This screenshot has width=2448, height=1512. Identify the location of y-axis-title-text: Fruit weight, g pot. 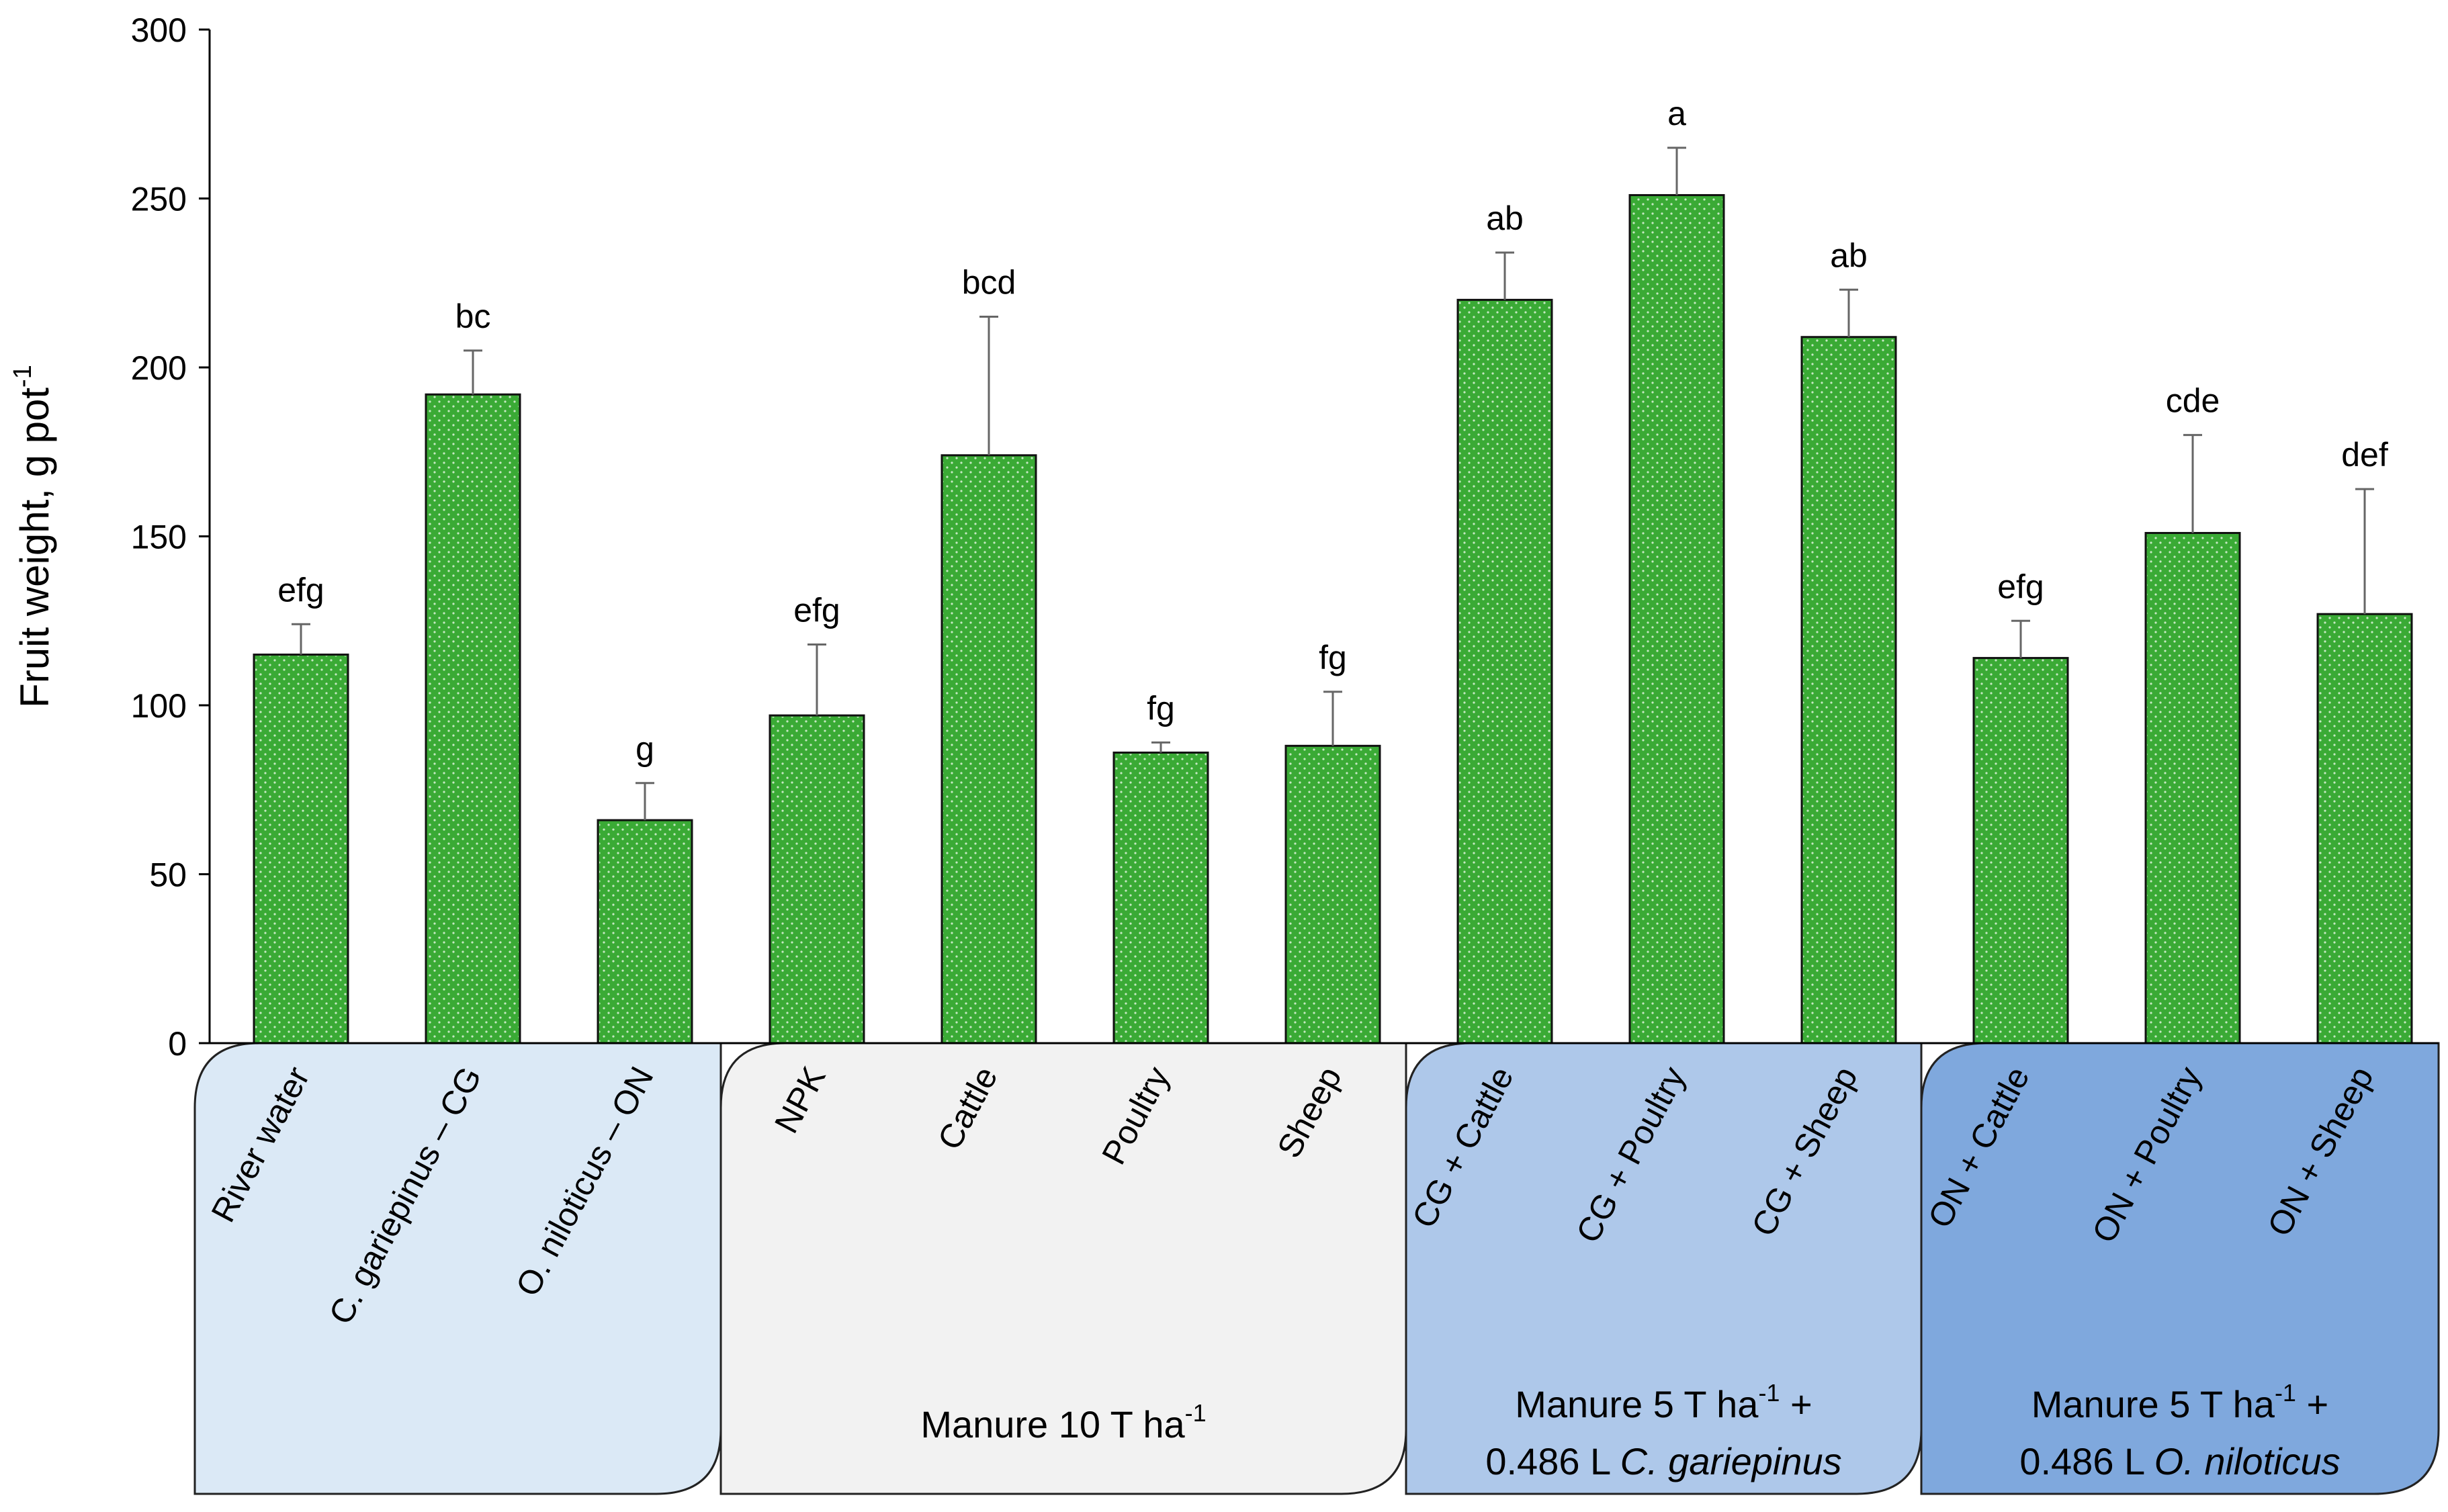
(34, 548).